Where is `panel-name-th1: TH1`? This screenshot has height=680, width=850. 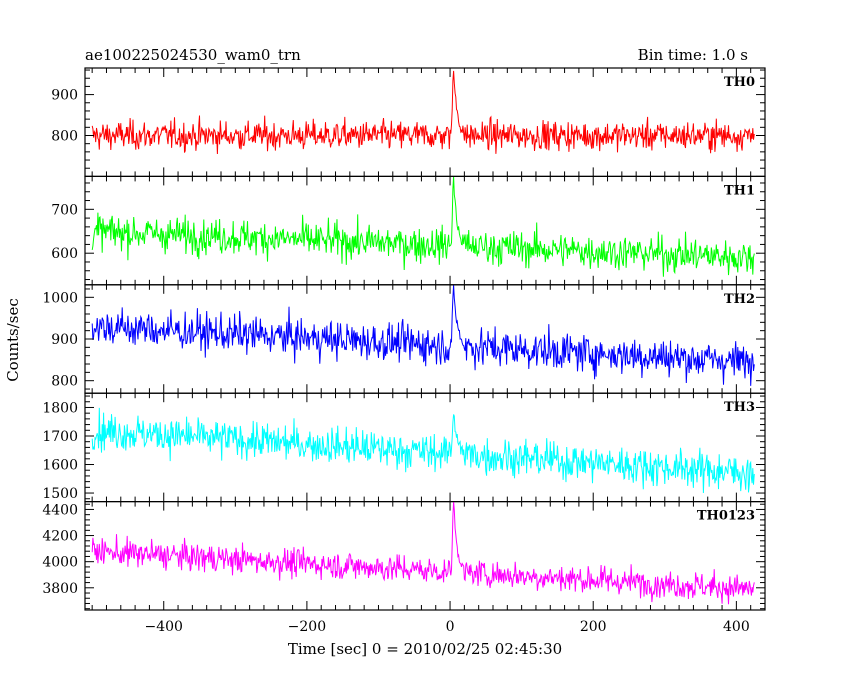
panel-name-th1: TH1 is located at coordinates (739, 190).